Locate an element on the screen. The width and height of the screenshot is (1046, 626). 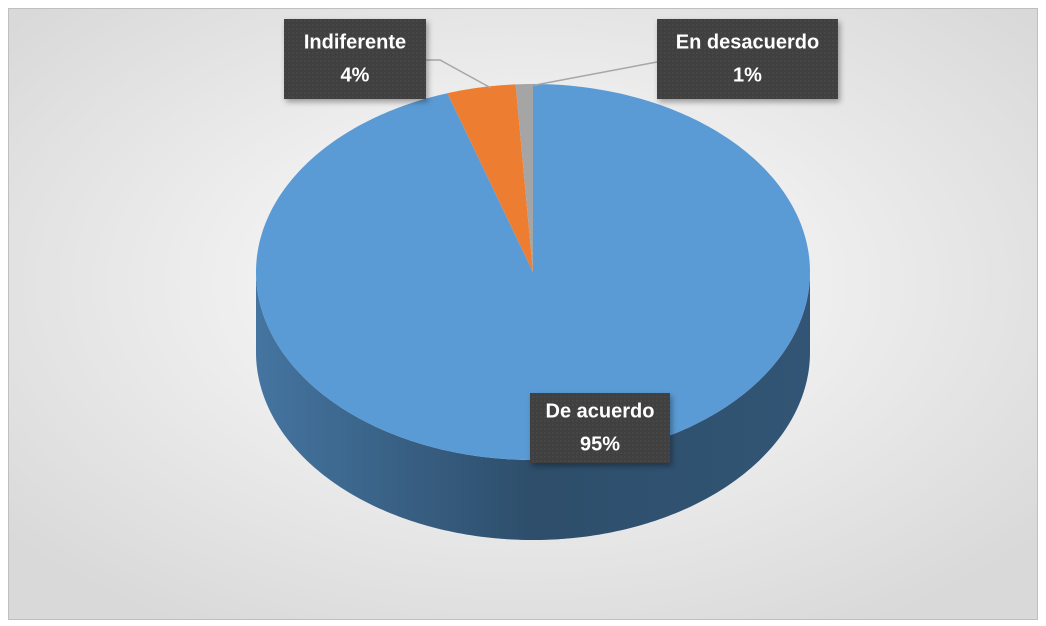
category-label: En desacuerdo is located at coordinates (747, 42).